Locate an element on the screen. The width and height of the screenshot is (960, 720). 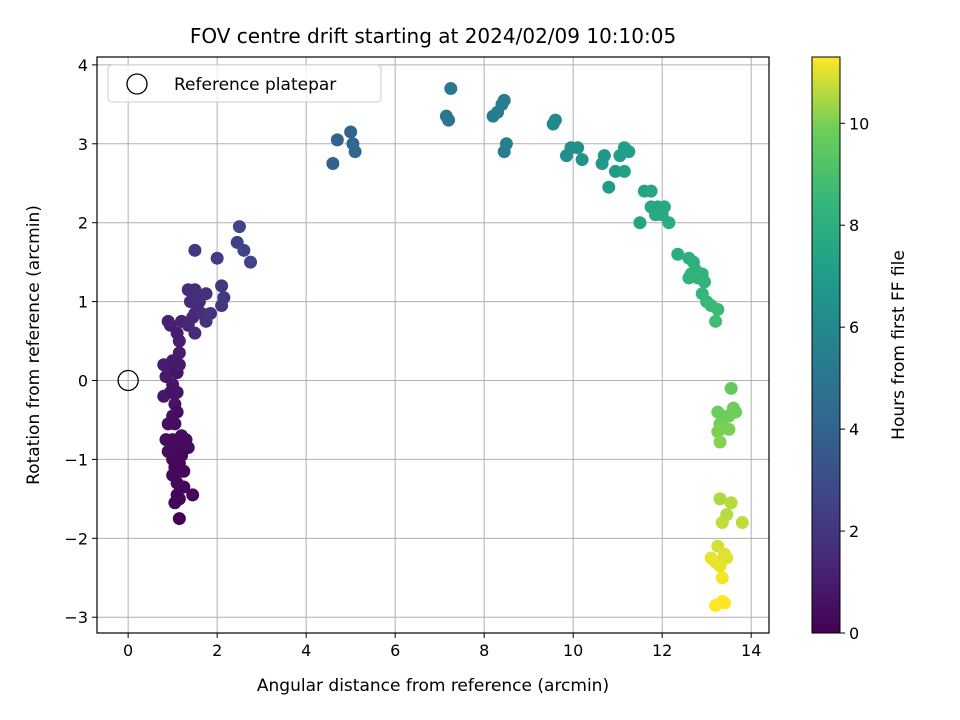
x-tick-label: 14 is located at coordinates (751, 650).